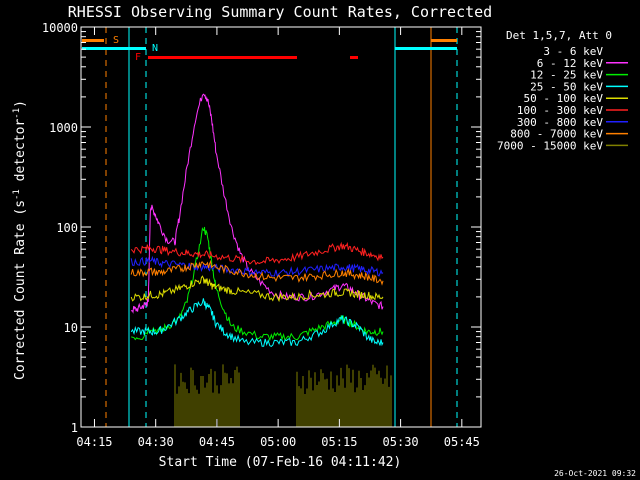  I want to click on legend-title: Det 1,5,7, Att 0, so click(559, 35).